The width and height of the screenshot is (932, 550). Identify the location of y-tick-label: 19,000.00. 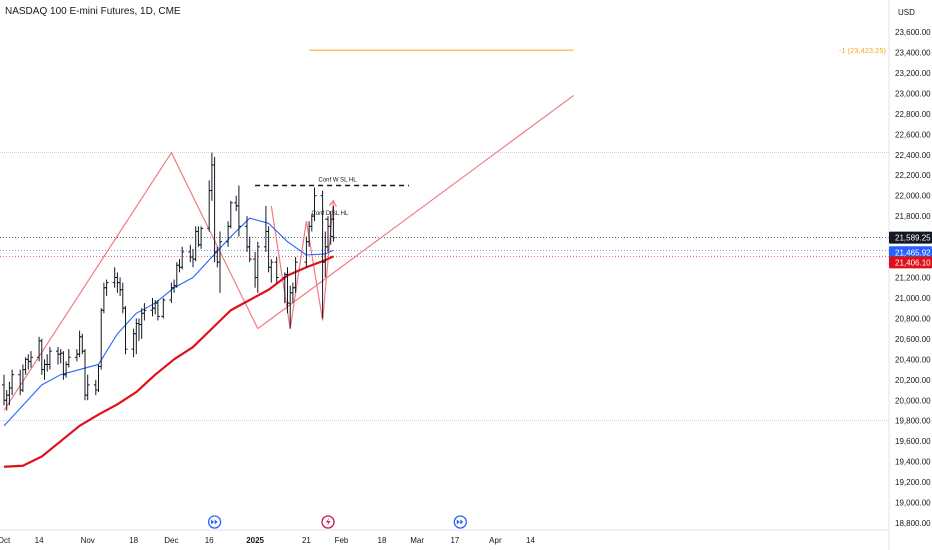
(913, 503).